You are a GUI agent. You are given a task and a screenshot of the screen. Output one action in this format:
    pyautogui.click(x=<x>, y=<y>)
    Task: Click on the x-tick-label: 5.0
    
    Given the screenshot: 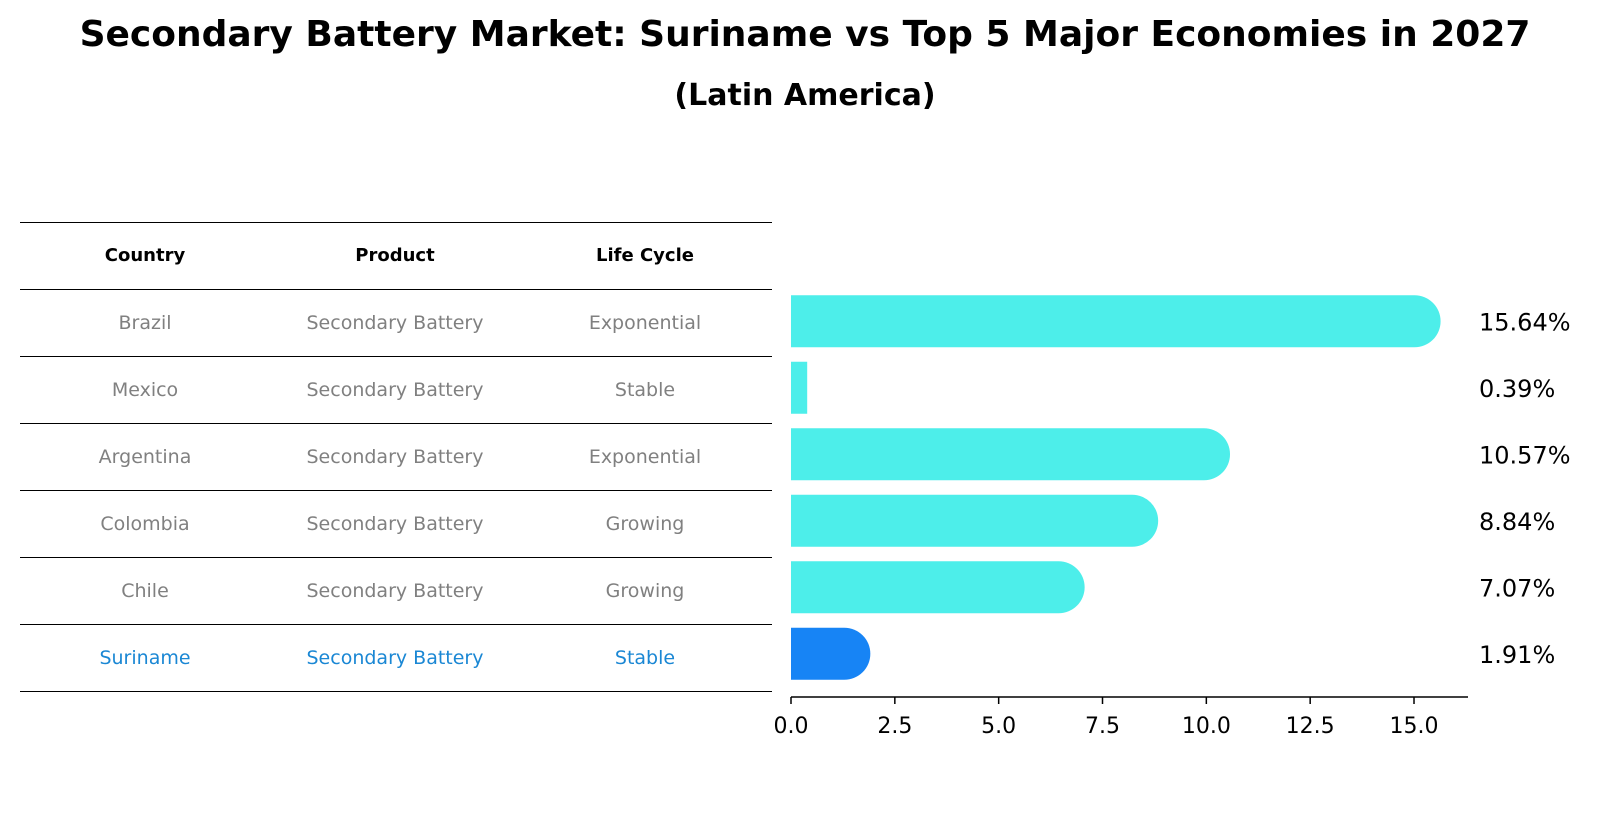 What is the action you would take?
    pyautogui.click(x=998, y=726)
    